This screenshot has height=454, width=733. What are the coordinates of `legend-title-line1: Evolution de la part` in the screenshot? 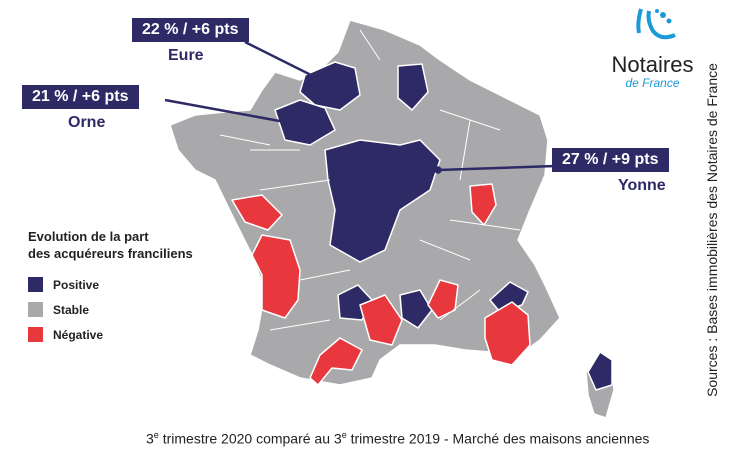 It's located at (88, 236).